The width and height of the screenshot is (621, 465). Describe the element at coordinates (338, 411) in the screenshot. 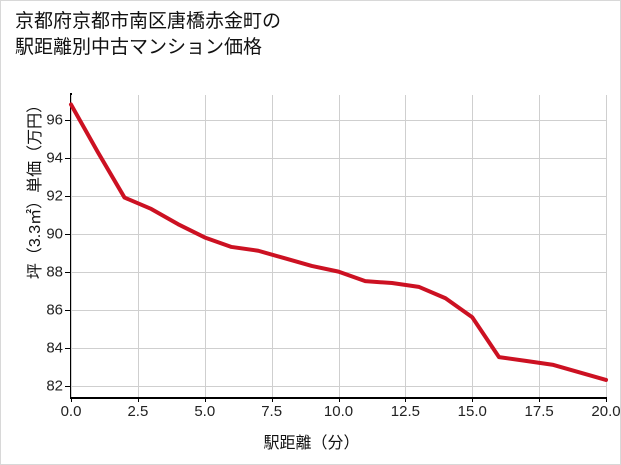

I see `x-tick-label-10.0: 10.0` at that location.